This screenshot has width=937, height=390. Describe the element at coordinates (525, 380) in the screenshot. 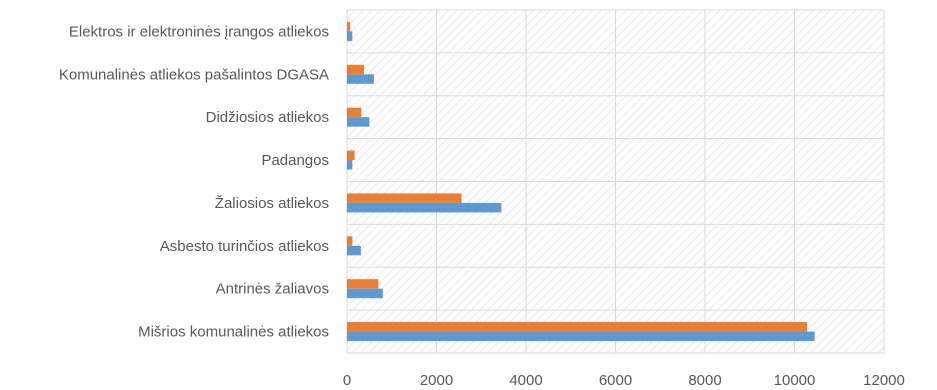

I see `x-tick-label: 4000` at that location.